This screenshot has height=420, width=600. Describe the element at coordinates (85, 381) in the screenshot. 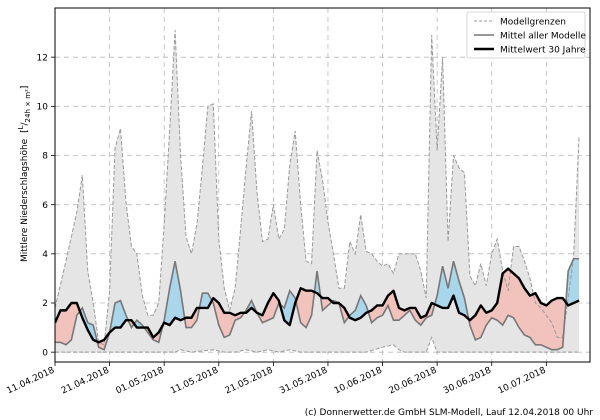

I see `x-tick-label: 21.04.2018` at that location.